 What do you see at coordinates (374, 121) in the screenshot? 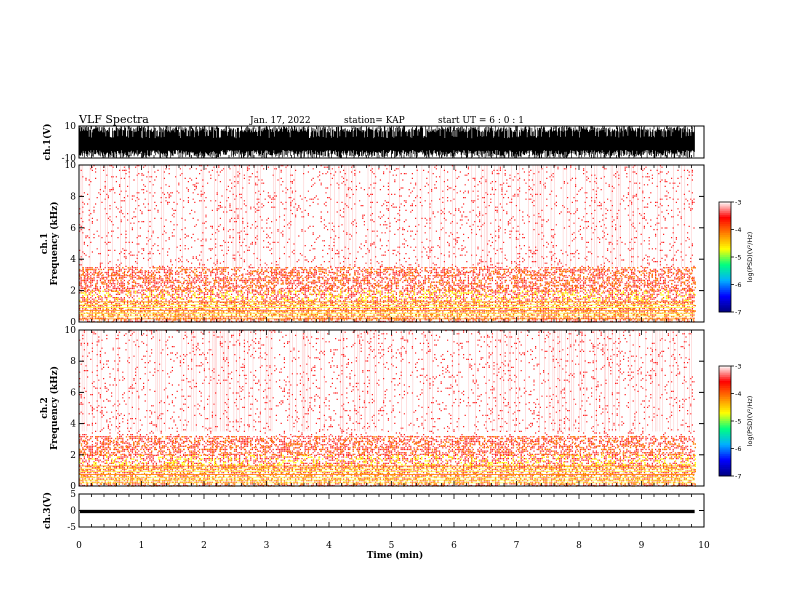
I see `station-label: station= KAP` at bounding box center [374, 121].